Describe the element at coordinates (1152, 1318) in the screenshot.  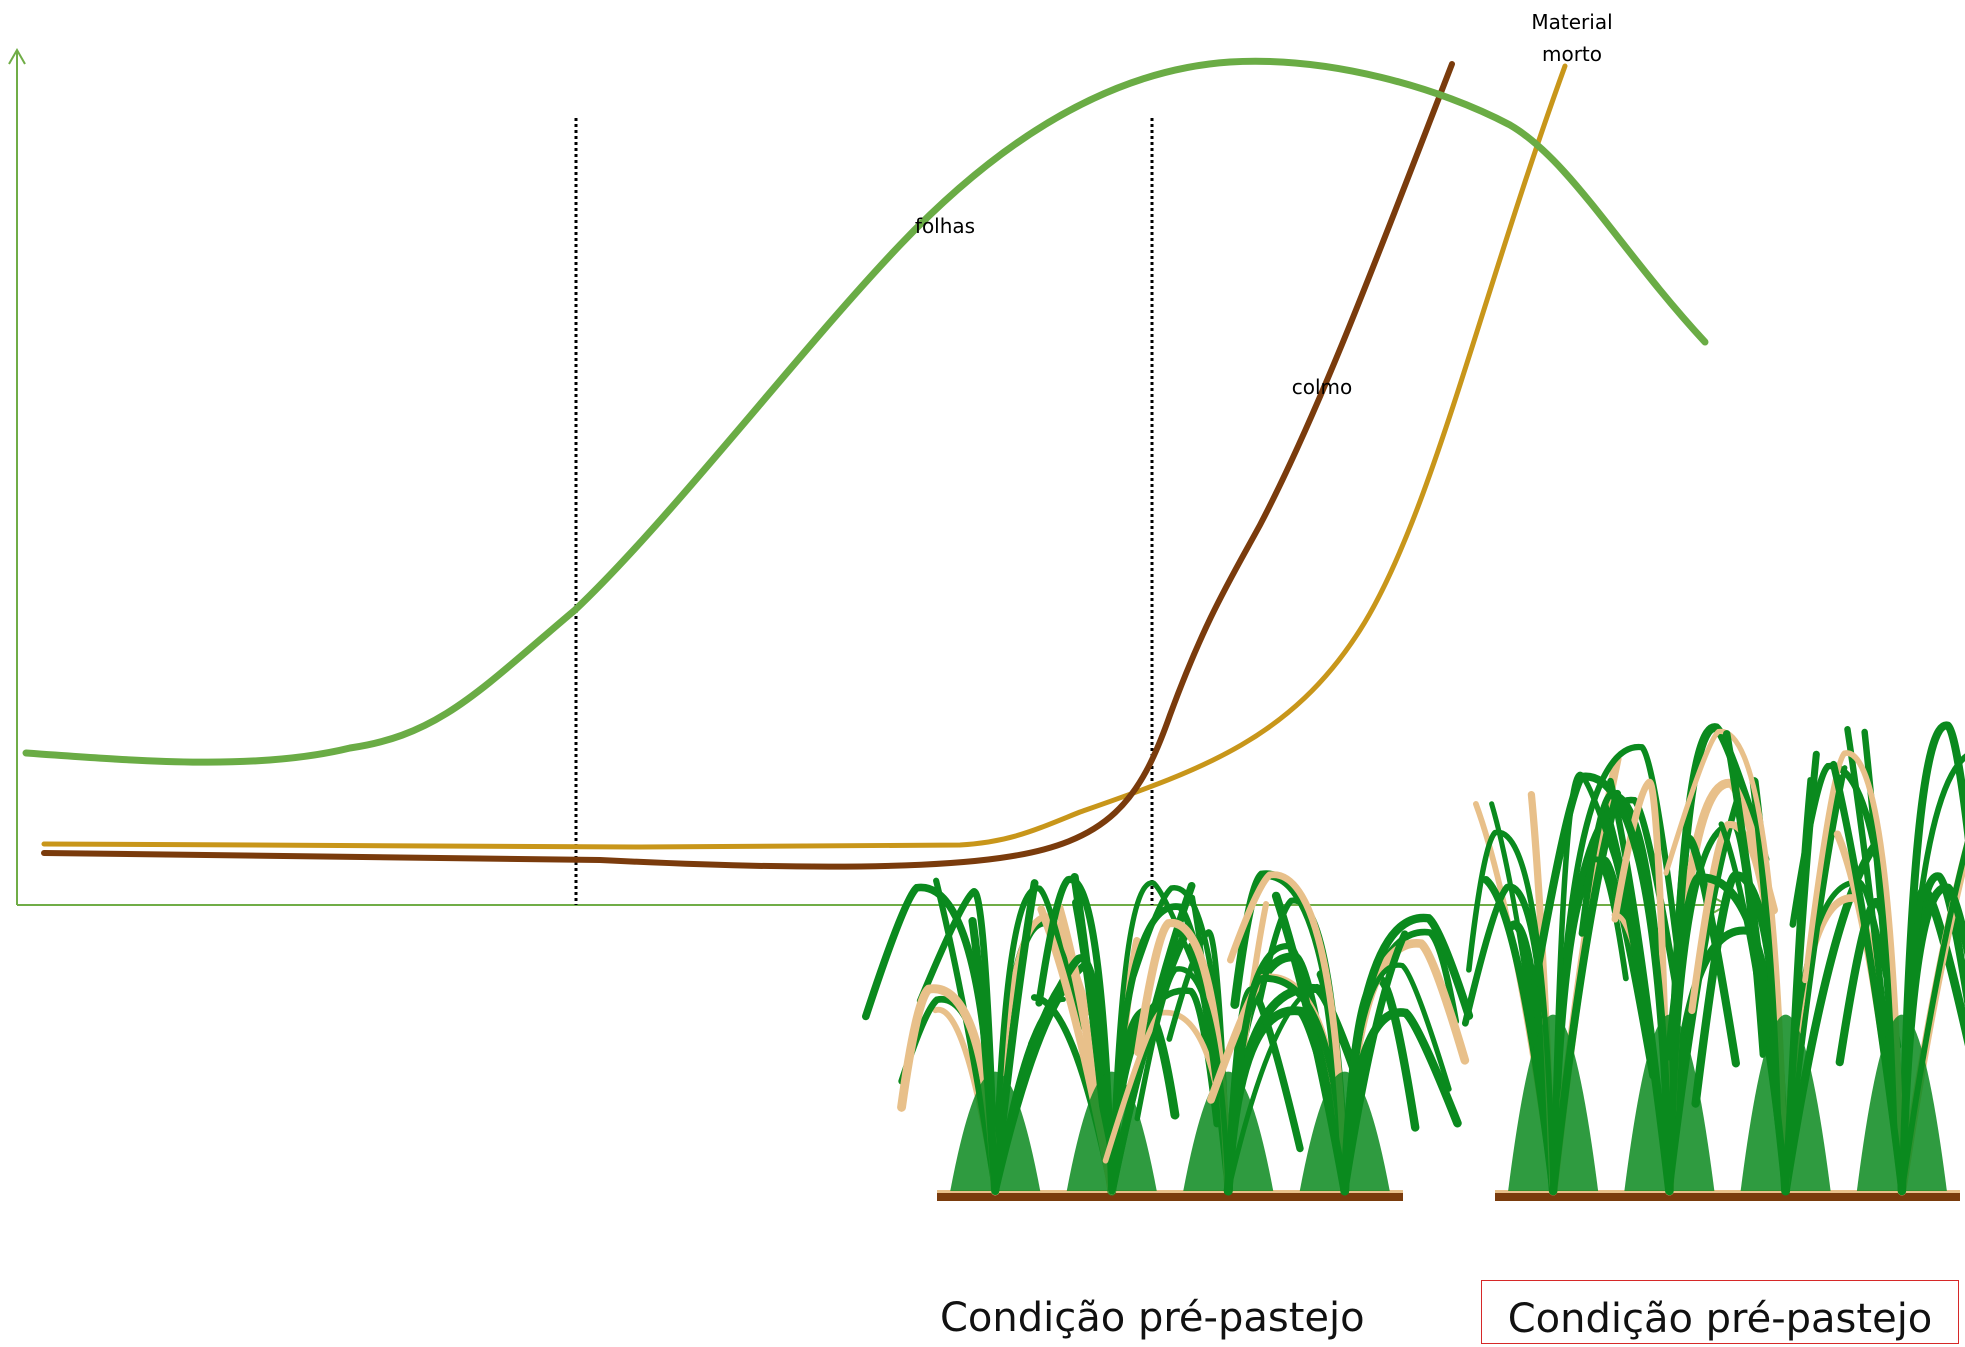
I see `caption-pre-grazing-left: Condição pré-pastejo` at that location.